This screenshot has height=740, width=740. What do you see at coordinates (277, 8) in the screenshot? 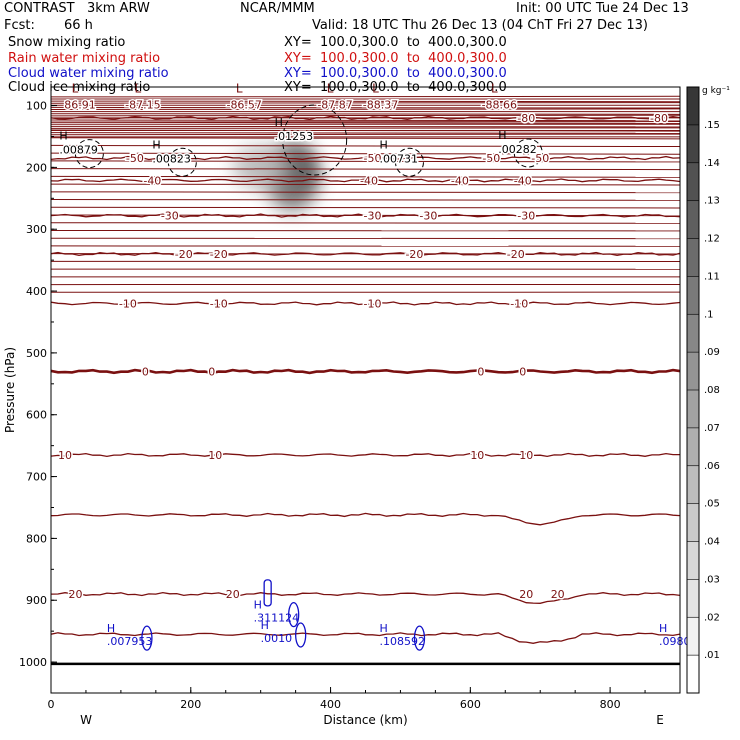
I see `org-label: NCAR/MMM` at bounding box center [277, 8].